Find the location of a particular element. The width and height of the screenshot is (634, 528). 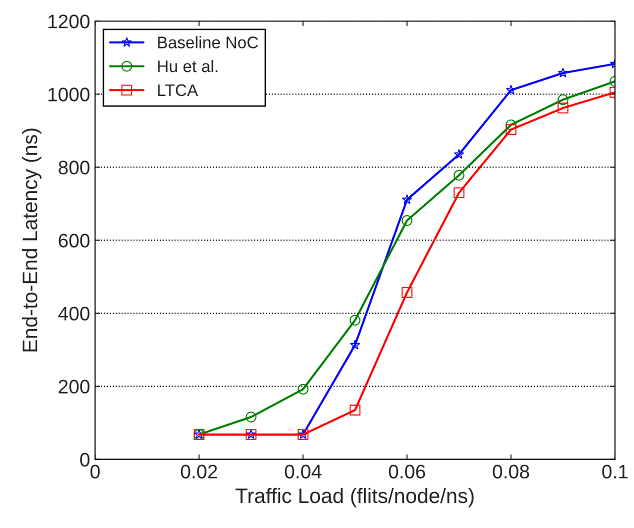

x-tick-label: 0 is located at coordinates (95, 471).